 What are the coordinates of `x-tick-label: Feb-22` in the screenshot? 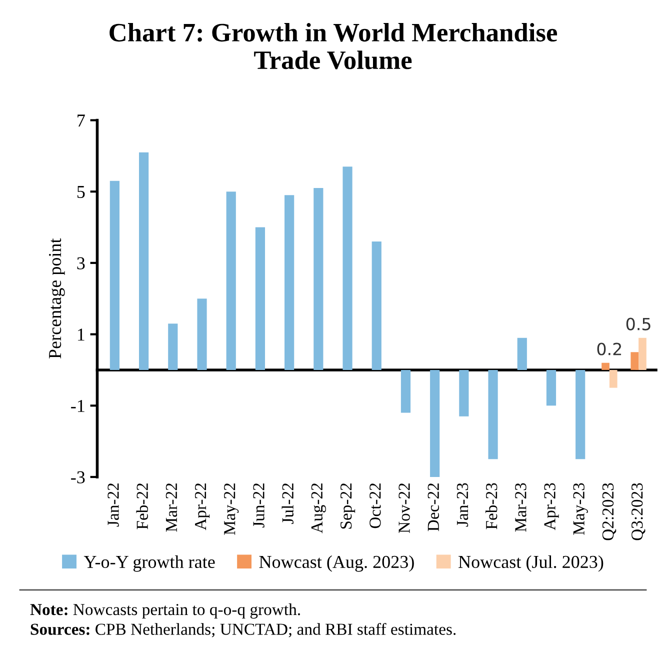 It's located at (142, 506).